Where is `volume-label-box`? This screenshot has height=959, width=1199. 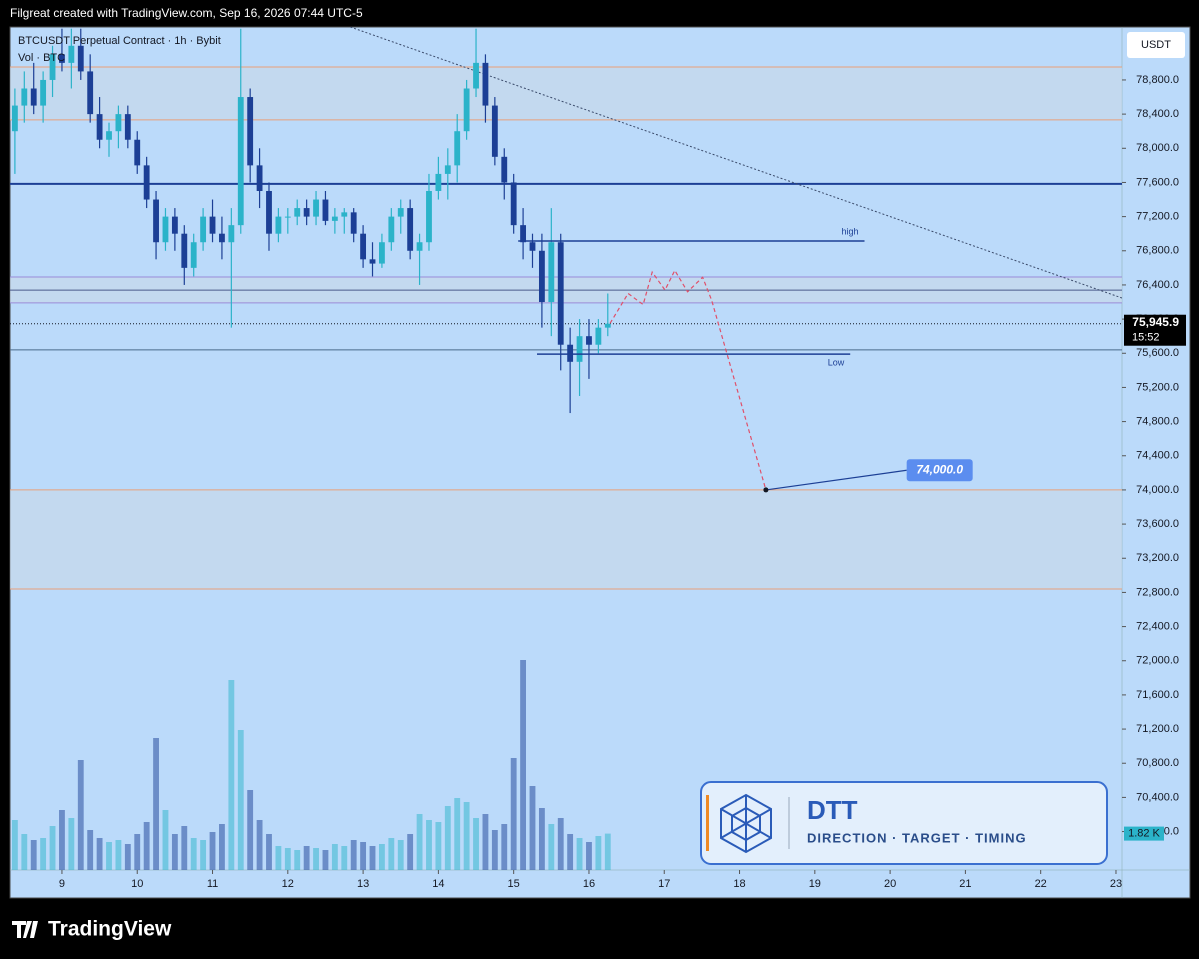
volume-label-box is located at coordinates (1144, 833).